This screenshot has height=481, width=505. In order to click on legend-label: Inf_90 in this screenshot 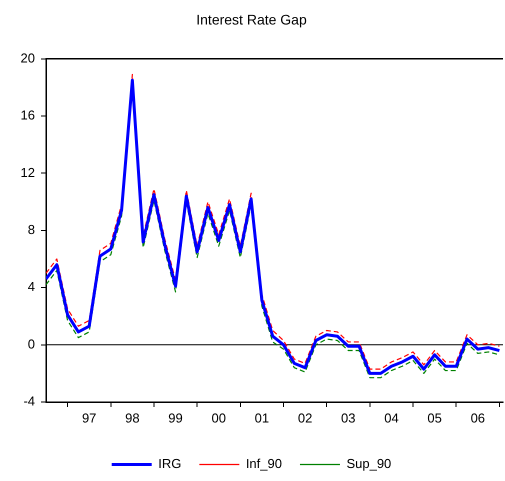, I will do `click(264, 464)`.